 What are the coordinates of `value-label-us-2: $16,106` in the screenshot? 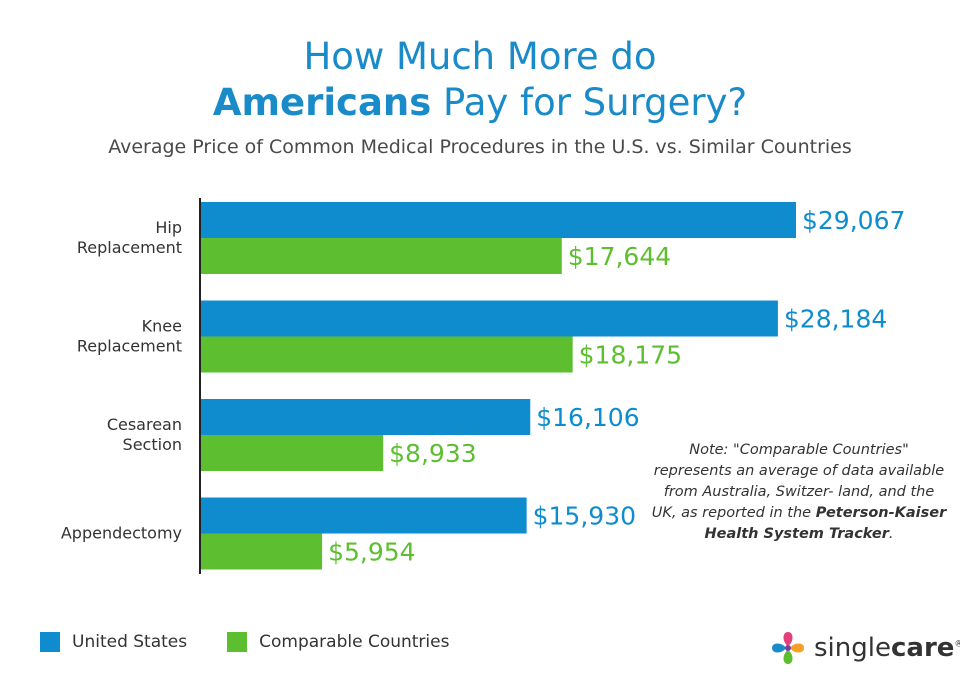 It's located at (587, 417).